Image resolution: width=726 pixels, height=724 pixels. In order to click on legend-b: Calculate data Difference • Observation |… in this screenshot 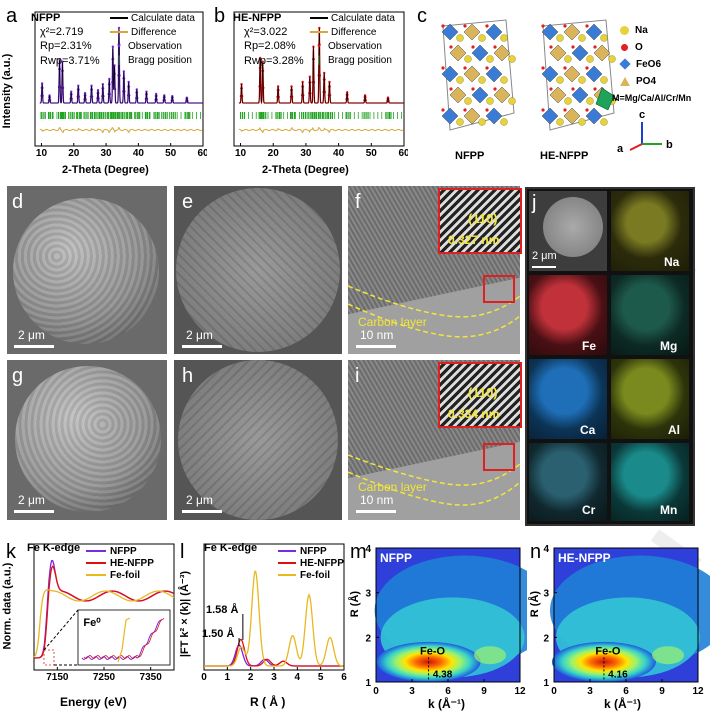, I will do `click(352, 40)`.